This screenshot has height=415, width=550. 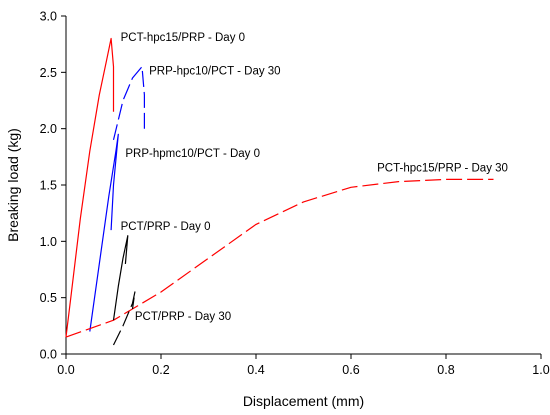 I want to click on y-tick-label: 0.5, so click(x=48, y=298).